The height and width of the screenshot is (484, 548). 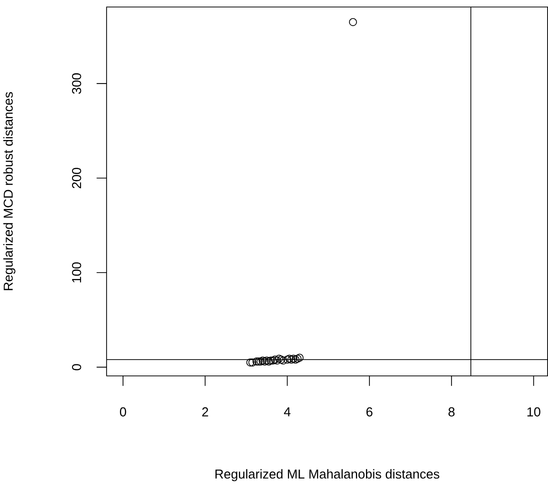 What do you see at coordinates (451, 411) in the screenshot?
I see `x-tick-label: 8` at bounding box center [451, 411].